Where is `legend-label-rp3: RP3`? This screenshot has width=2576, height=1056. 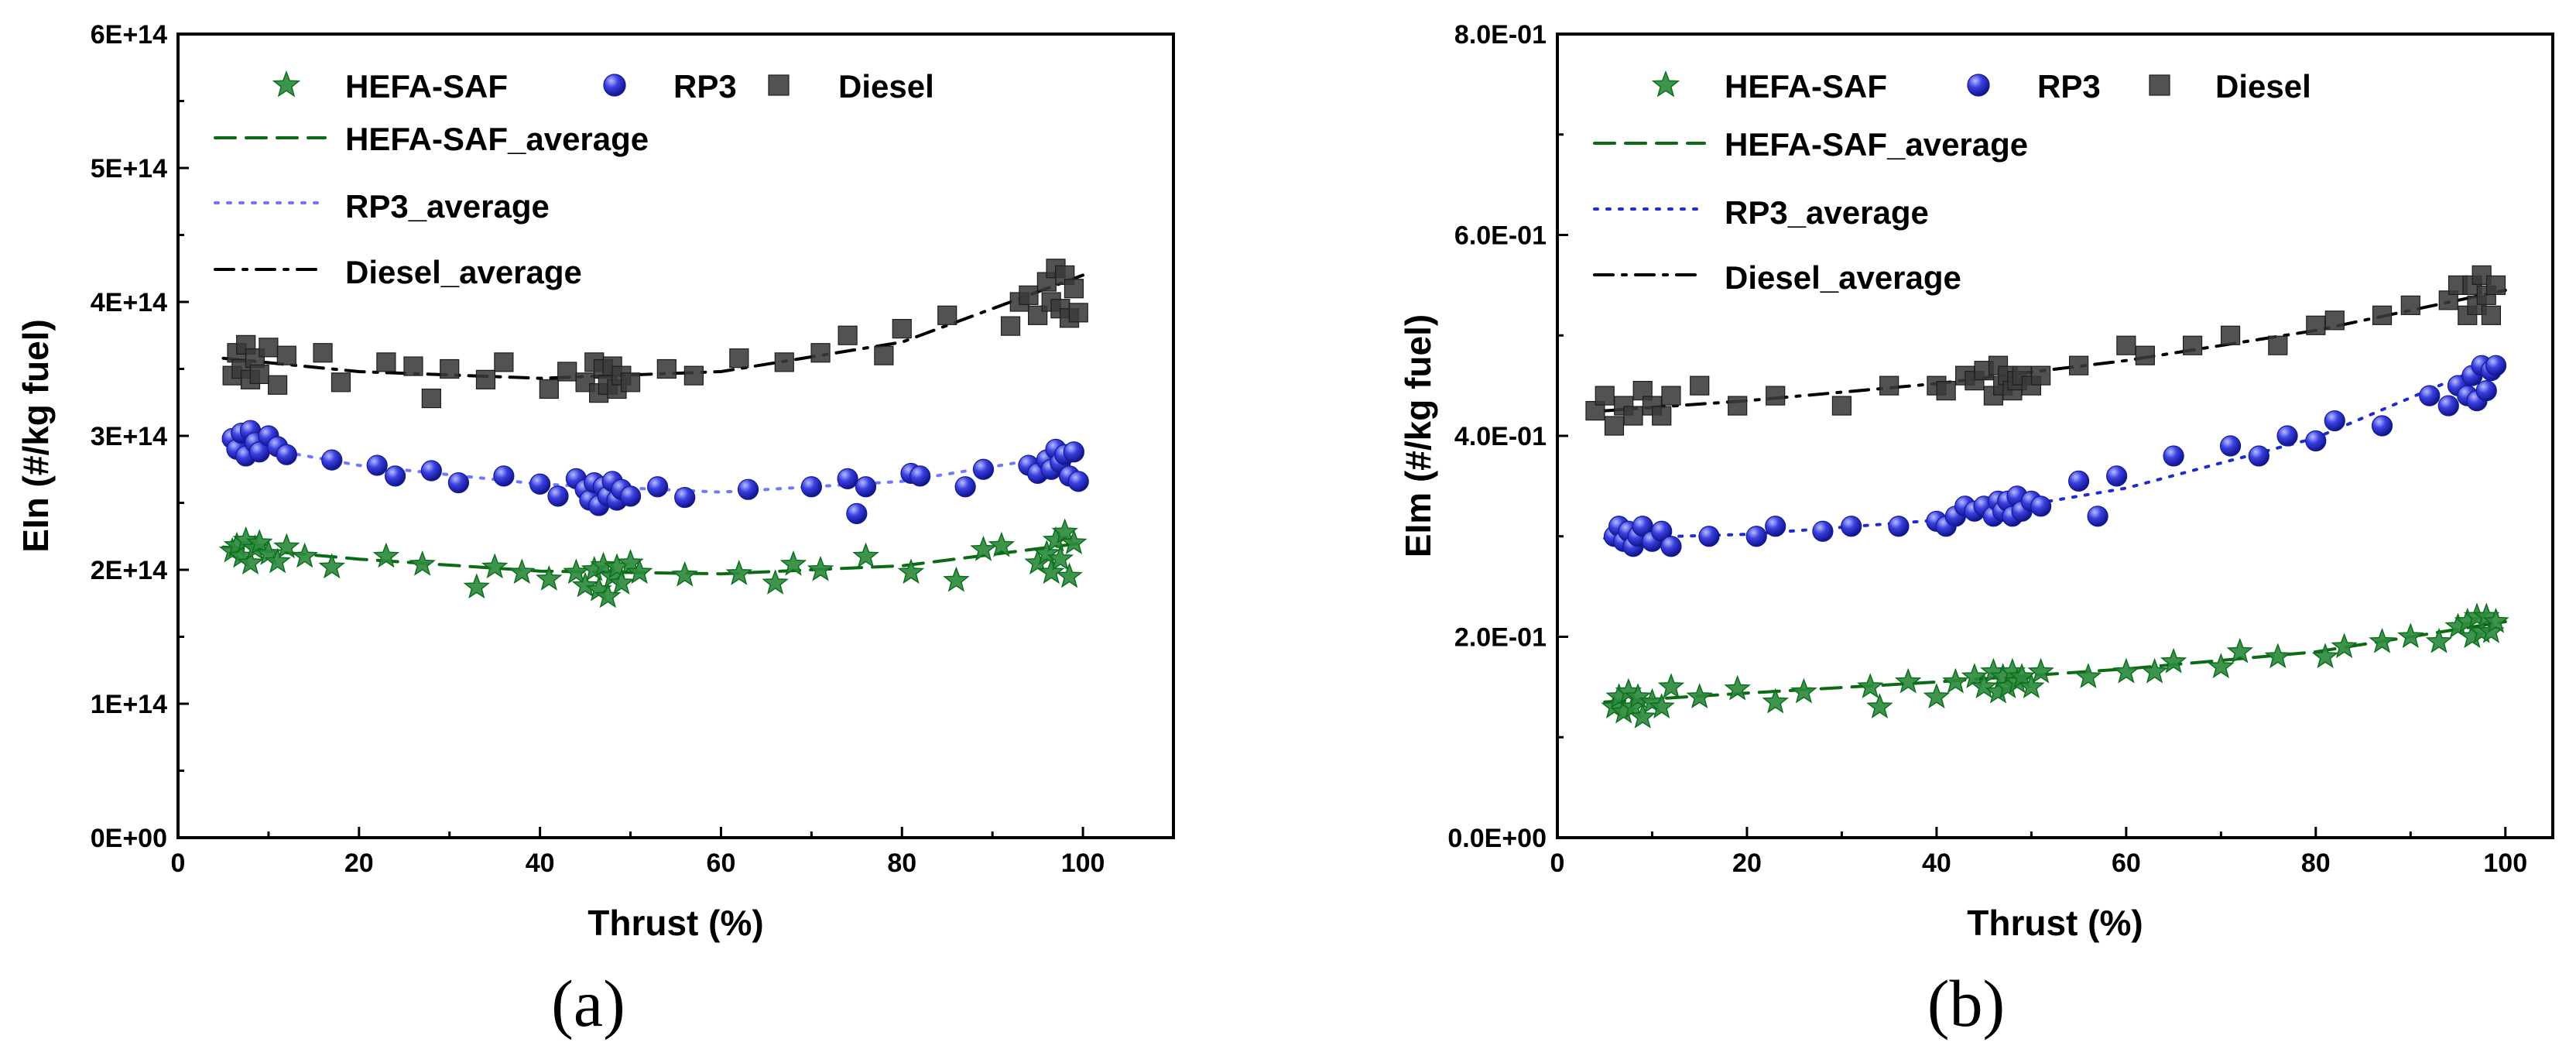 legend-label-rp3: RP3 is located at coordinates (705, 86).